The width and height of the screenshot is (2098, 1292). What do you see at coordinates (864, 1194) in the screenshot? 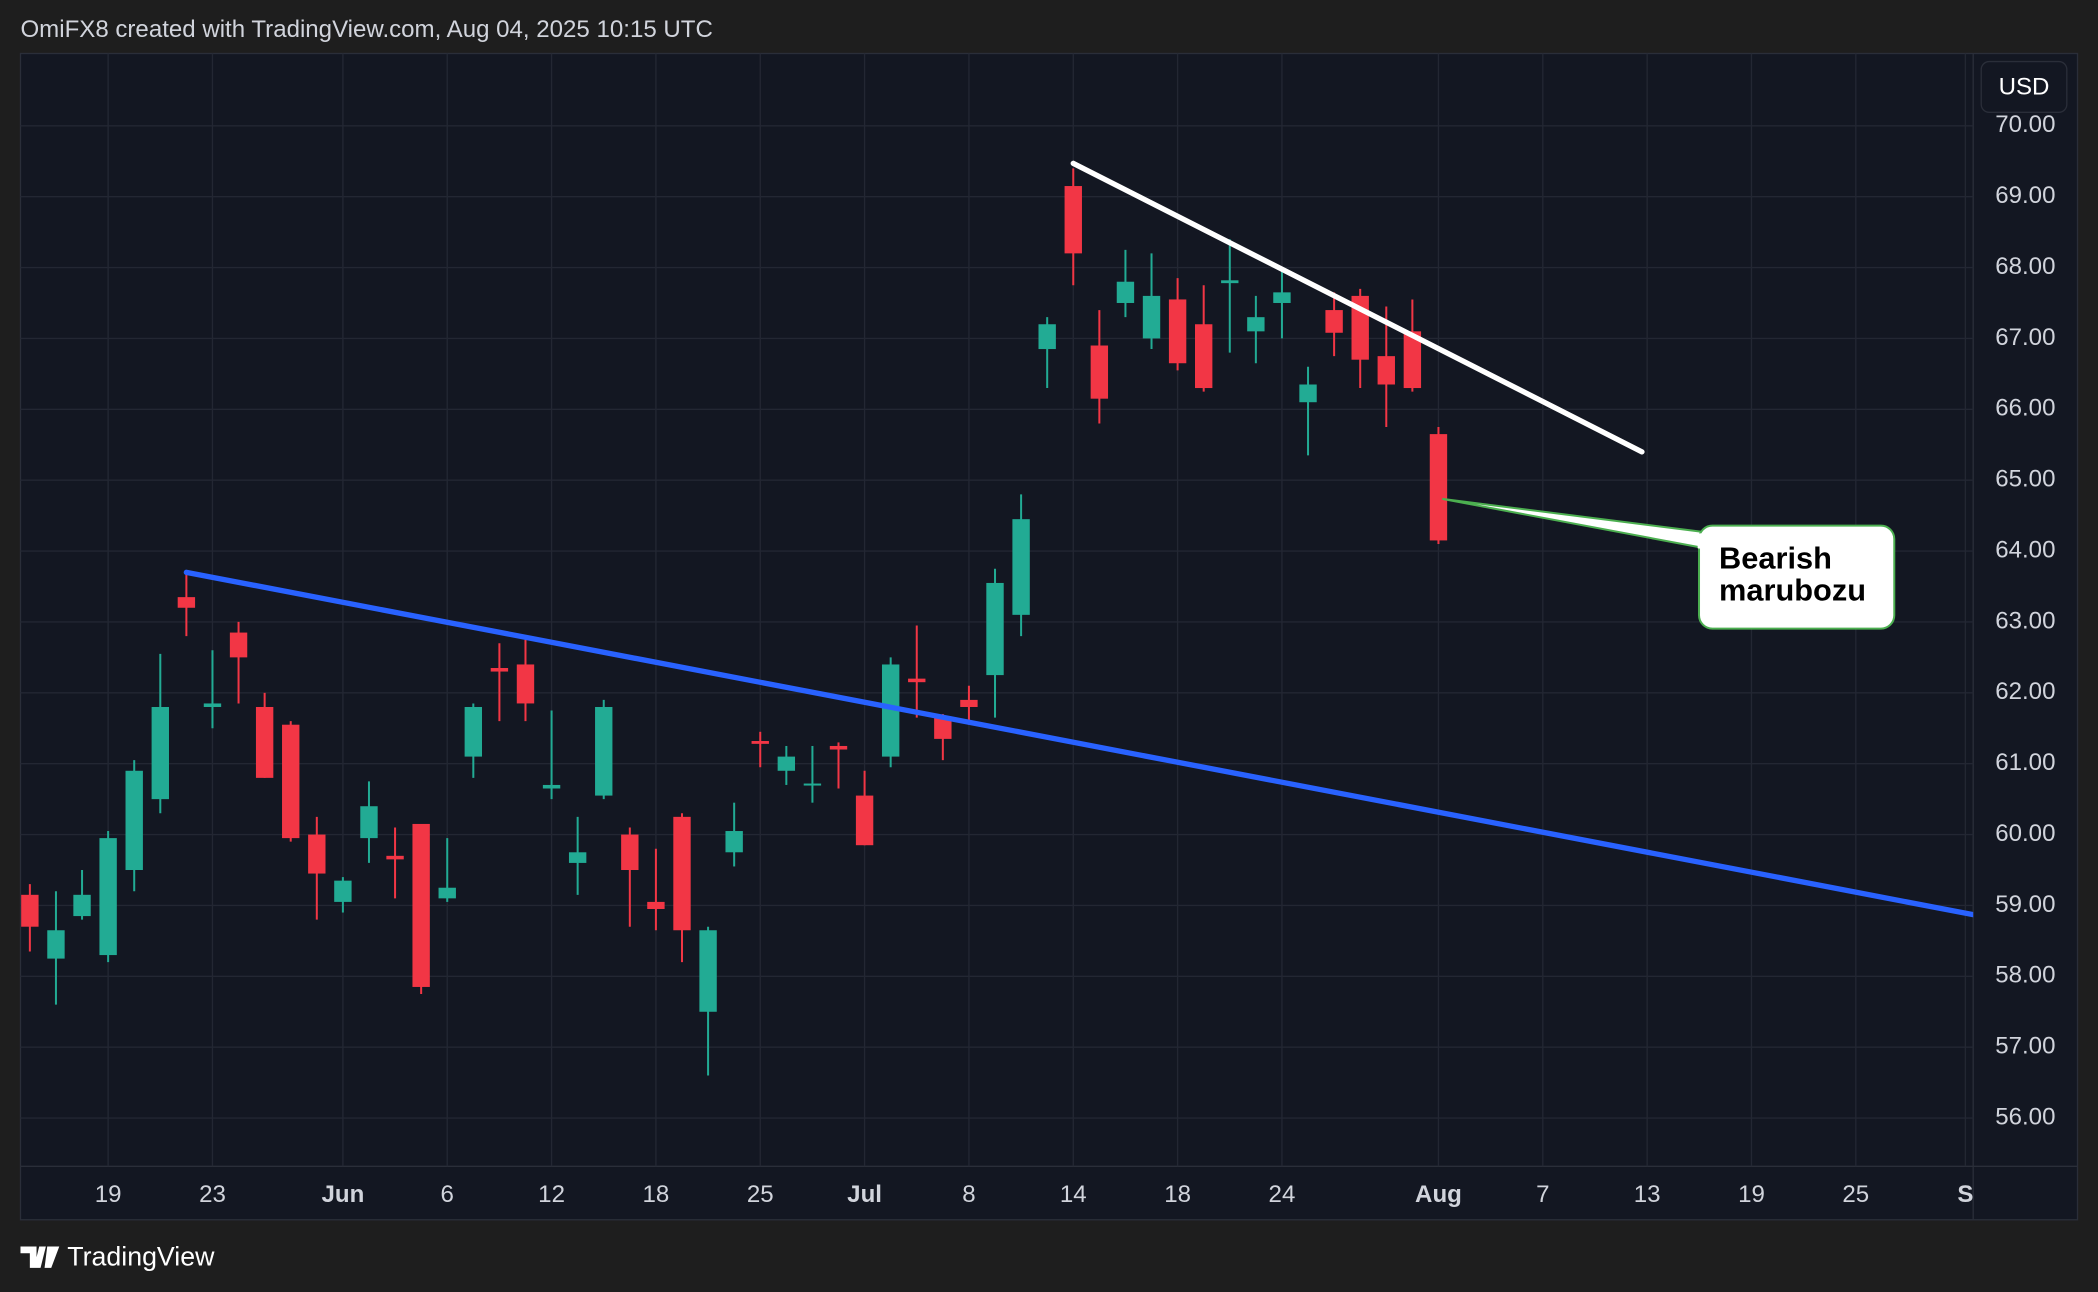
I see `x-tick-label: Jul` at bounding box center [864, 1194].